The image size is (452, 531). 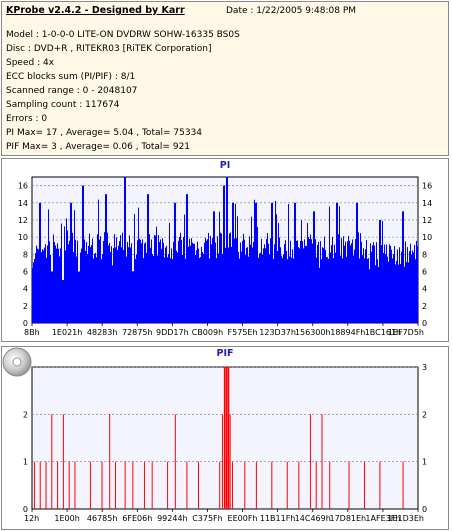 I want to click on x-tick-label: 14C469h, so click(x=313, y=518).